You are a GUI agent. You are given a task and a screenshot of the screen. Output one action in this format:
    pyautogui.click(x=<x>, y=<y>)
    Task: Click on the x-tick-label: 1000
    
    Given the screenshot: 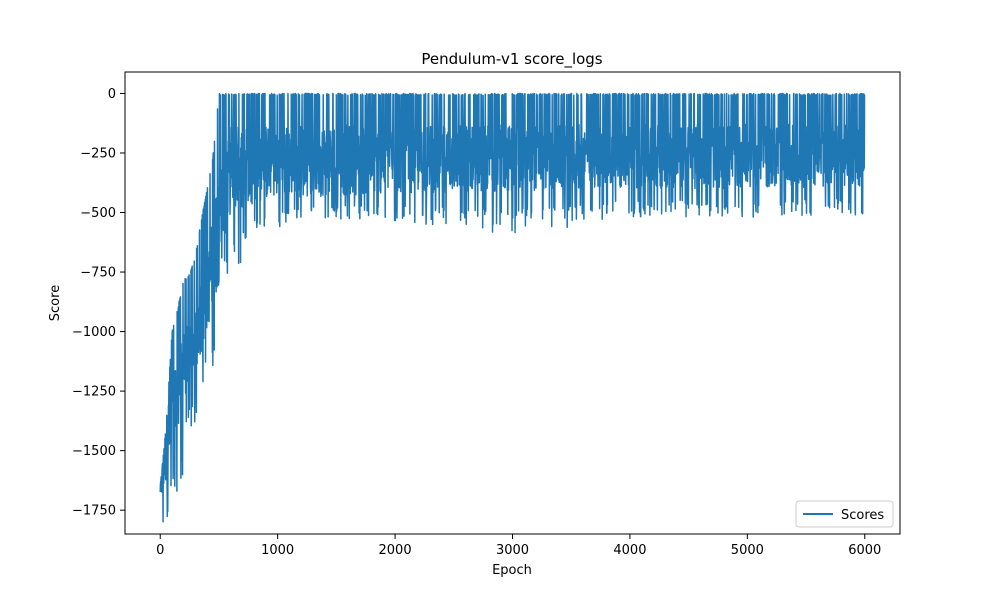 What is the action you would take?
    pyautogui.click(x=277, y=550)
    